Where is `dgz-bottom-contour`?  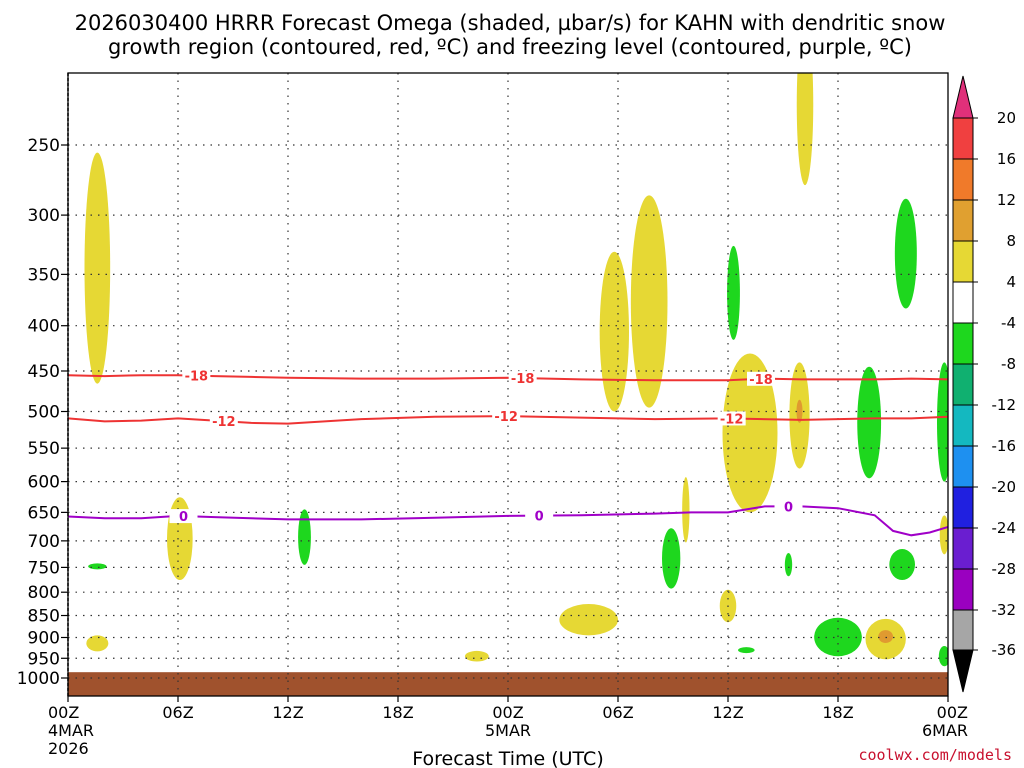 dgz-bottom-contour is located at coordinates (508, 420).